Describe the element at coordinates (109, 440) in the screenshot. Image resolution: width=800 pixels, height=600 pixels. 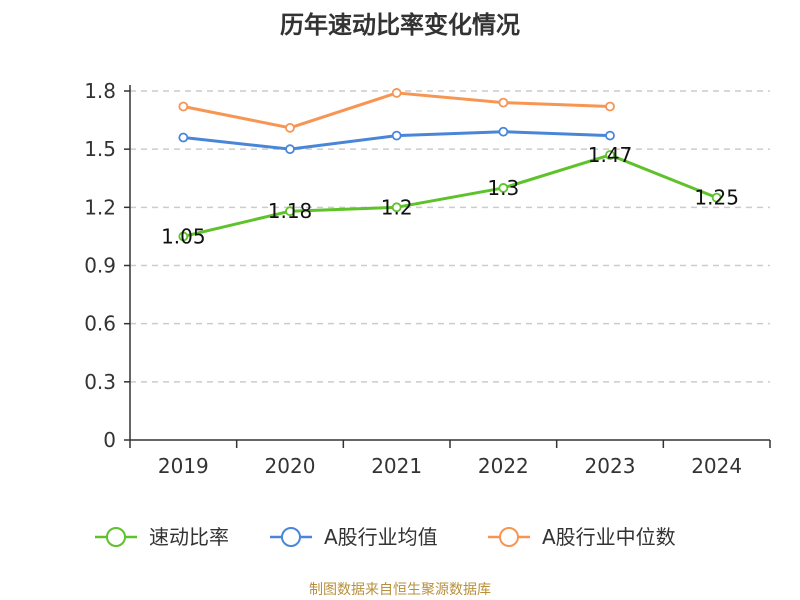
I see `y-tick-label: 0` at that location.